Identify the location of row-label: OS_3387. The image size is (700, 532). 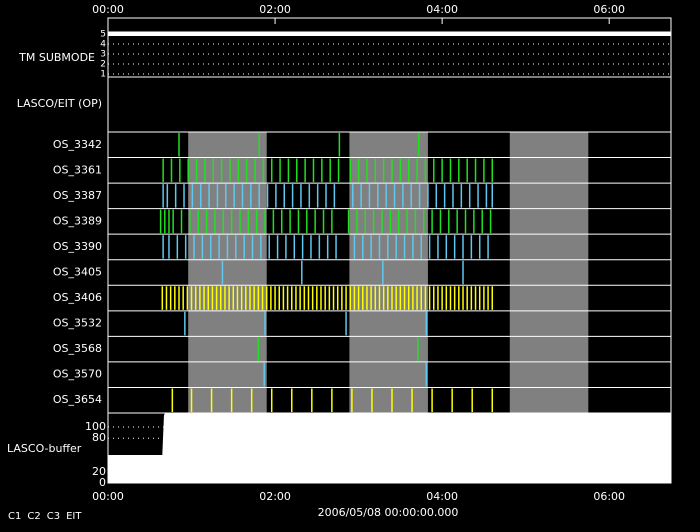
(77, 195).